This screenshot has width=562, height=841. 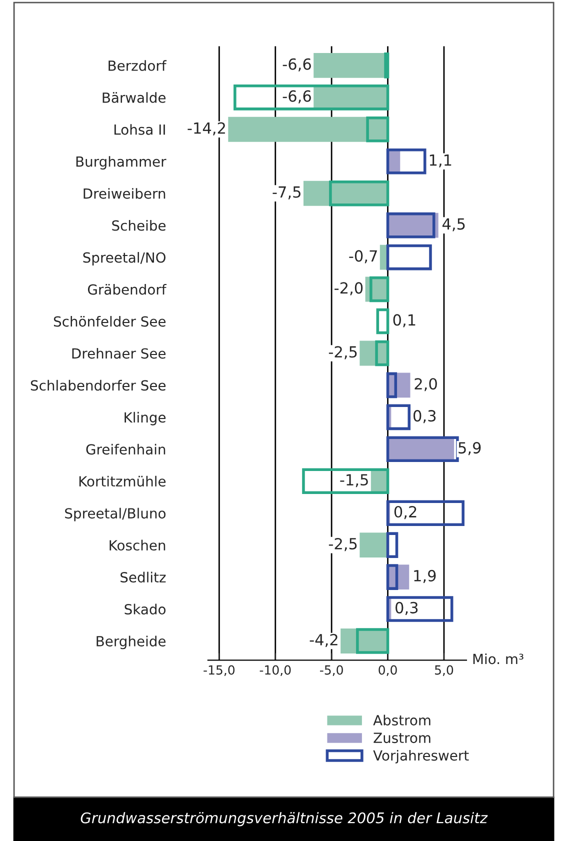 What do you see at coordinates (134, 97) in the screenshot?
I see `y-tick-label: Bärwalde` at bounding box center [134, 97].